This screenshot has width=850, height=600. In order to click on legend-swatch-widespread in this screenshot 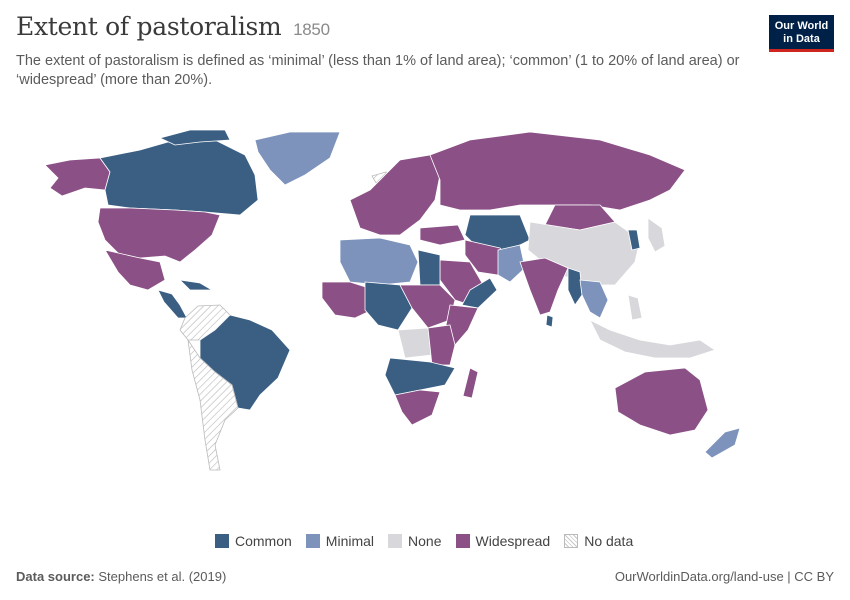, I will do `click(462, 541)`.